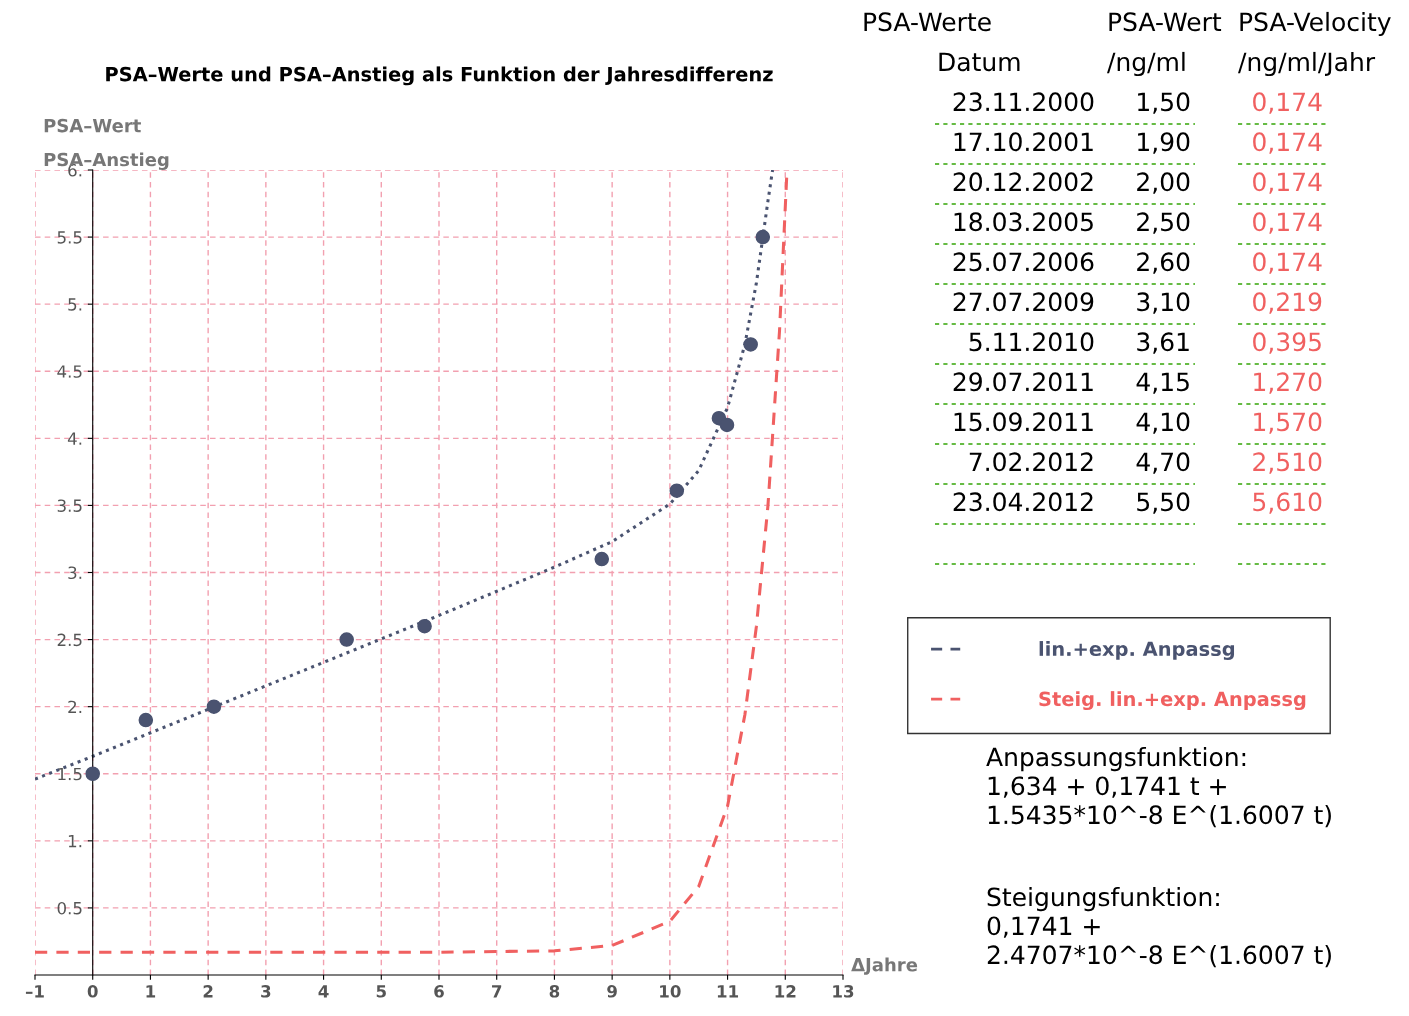 This screenshot has width=1409, height=1016. Describe the element at coordinates (323, 991) in the screenshot. I see `x-tick-label: 4` at that location.